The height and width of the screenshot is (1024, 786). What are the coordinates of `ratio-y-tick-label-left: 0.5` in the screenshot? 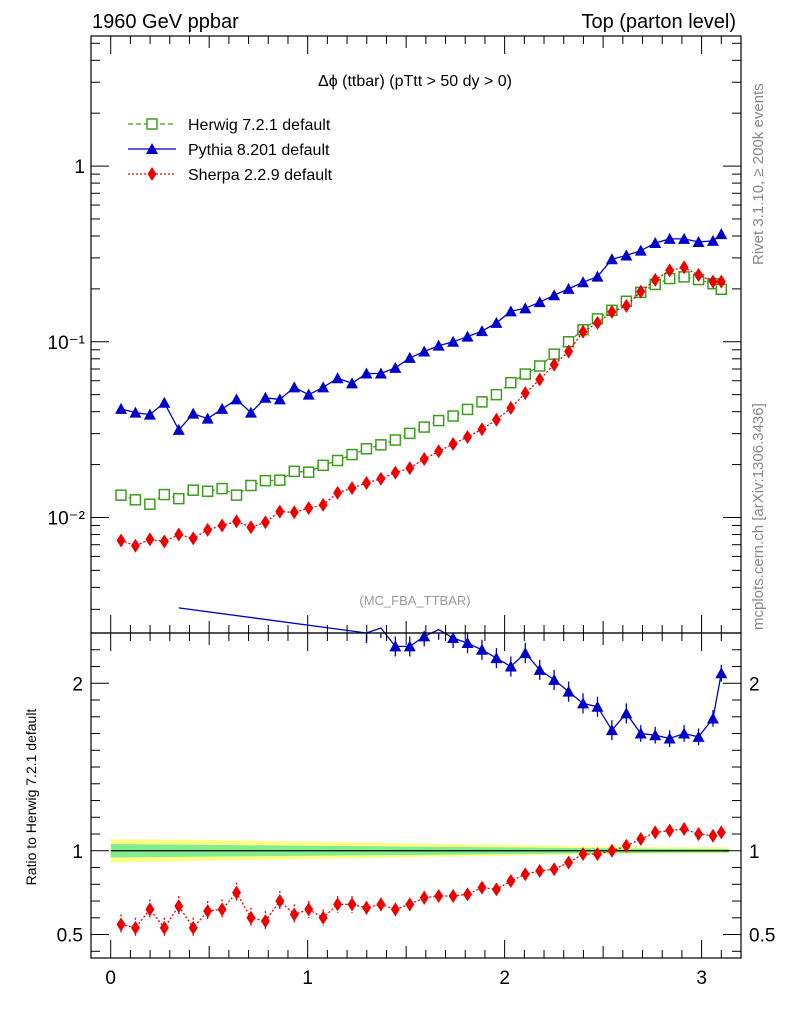 It's located at (70, 936).